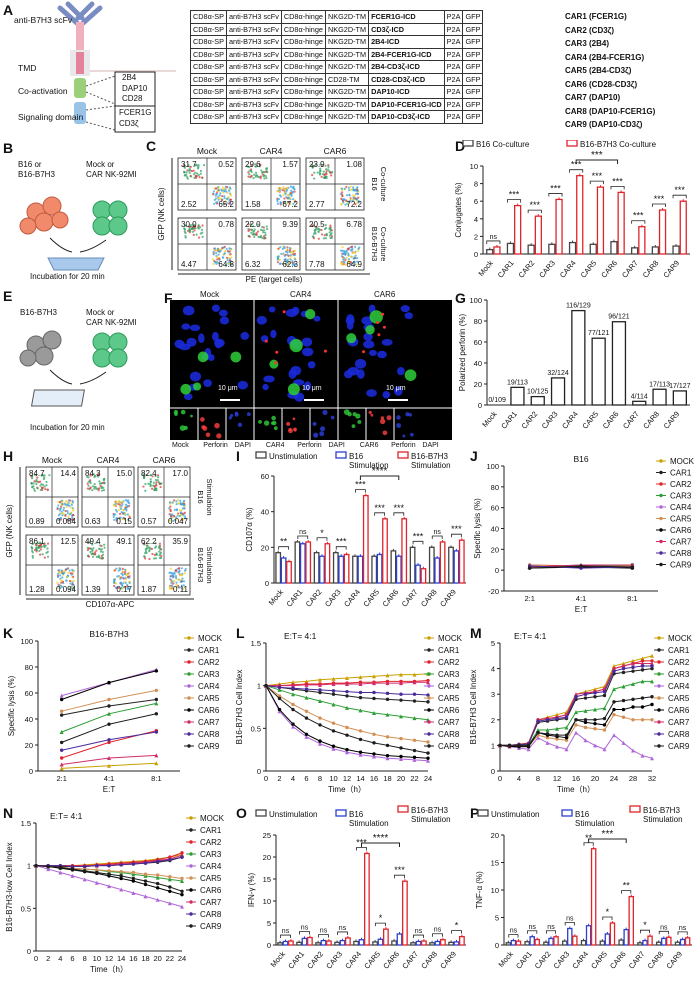  What do you see at coordinates (200, 496) in the screenshot?
I see `flow-row-title: B16` at bounding box center [200, 496].